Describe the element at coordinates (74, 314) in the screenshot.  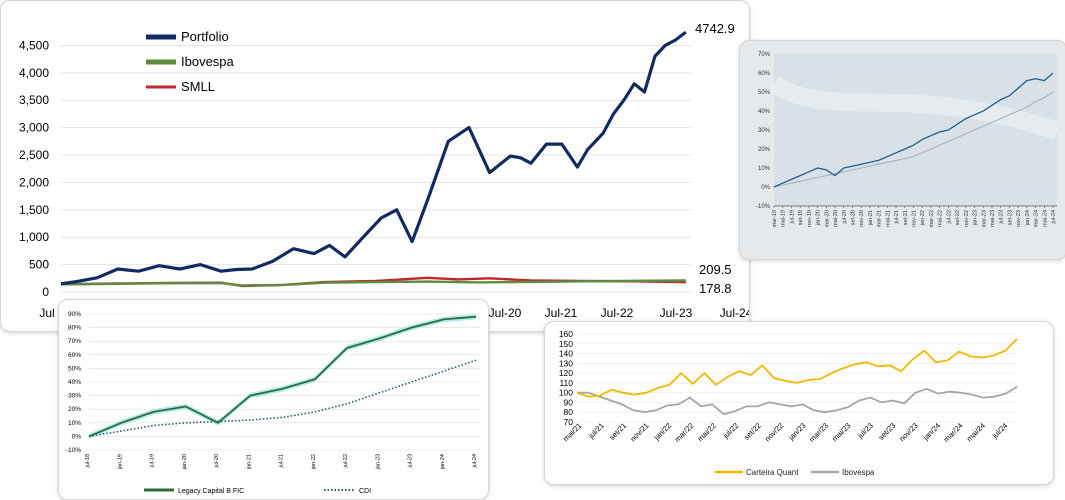
I see `y-tick-label: 90%` at that location.